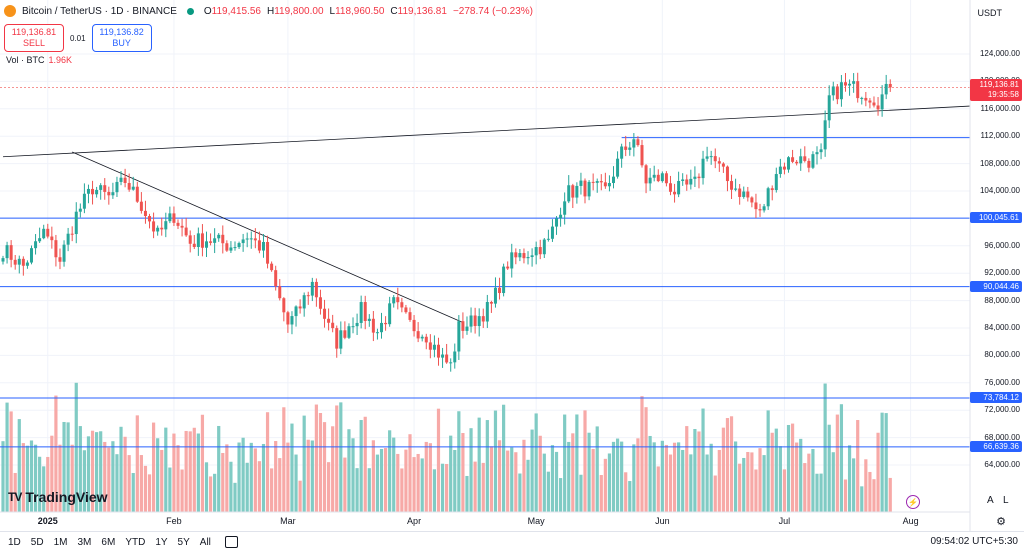 The height and width of the screenshot is (552, 1024). What do you see at coordinates (1001, 522) in the screenshot?
I see `settings-gear-icon: ⚙` at bounding box center [1001, 522].